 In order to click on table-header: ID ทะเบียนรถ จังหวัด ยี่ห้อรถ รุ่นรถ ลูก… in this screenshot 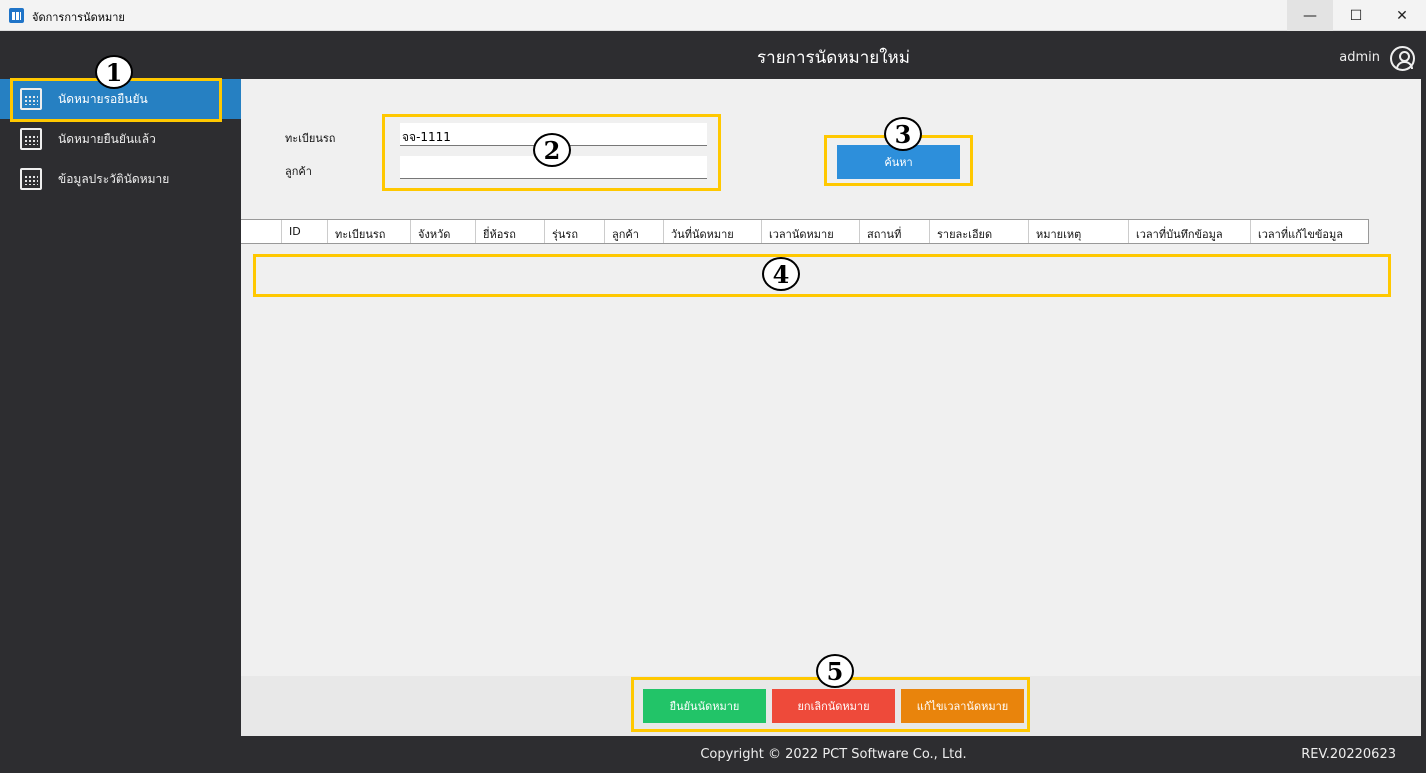, I will do `click(805, 231)`.